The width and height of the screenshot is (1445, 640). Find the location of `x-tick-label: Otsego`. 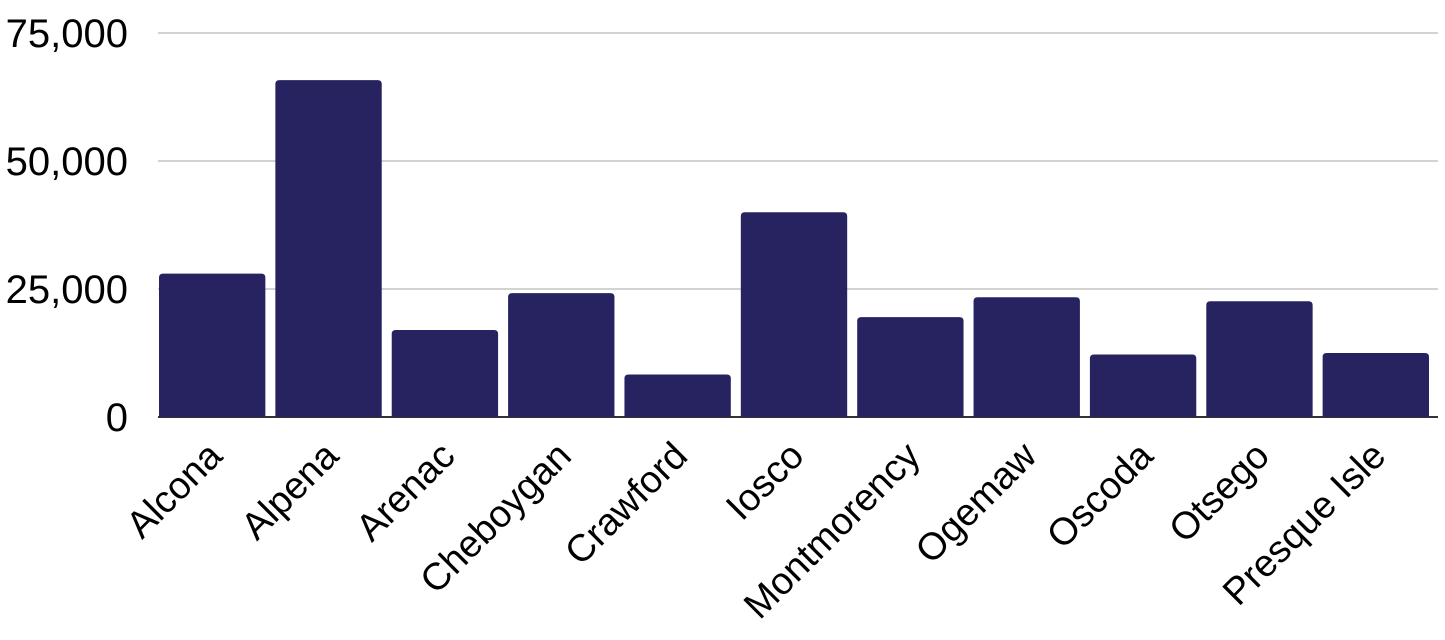

x-tick-label: Otsego is located at coordinates (1219, 493).